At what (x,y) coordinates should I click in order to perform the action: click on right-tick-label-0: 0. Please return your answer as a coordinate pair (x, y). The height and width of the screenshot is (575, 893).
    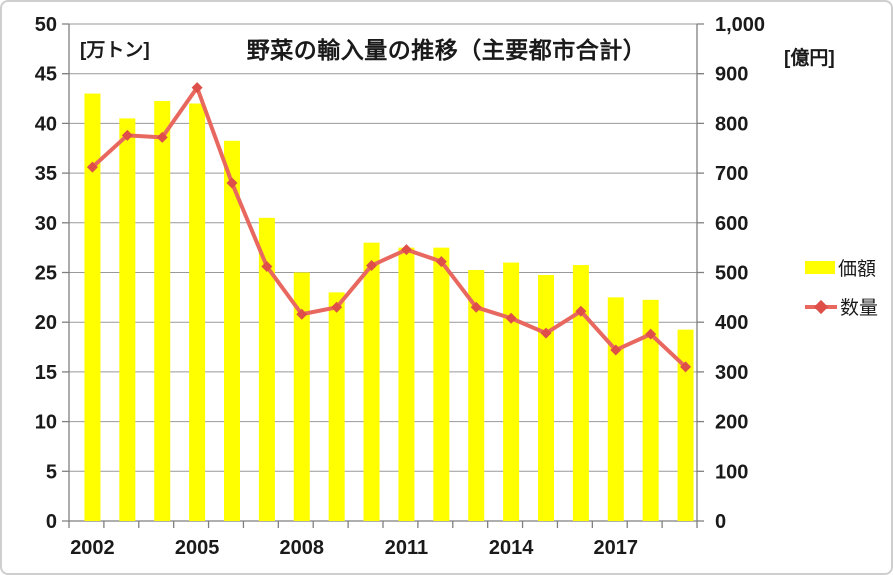
    Looking at the image, I should click on (720, 522).